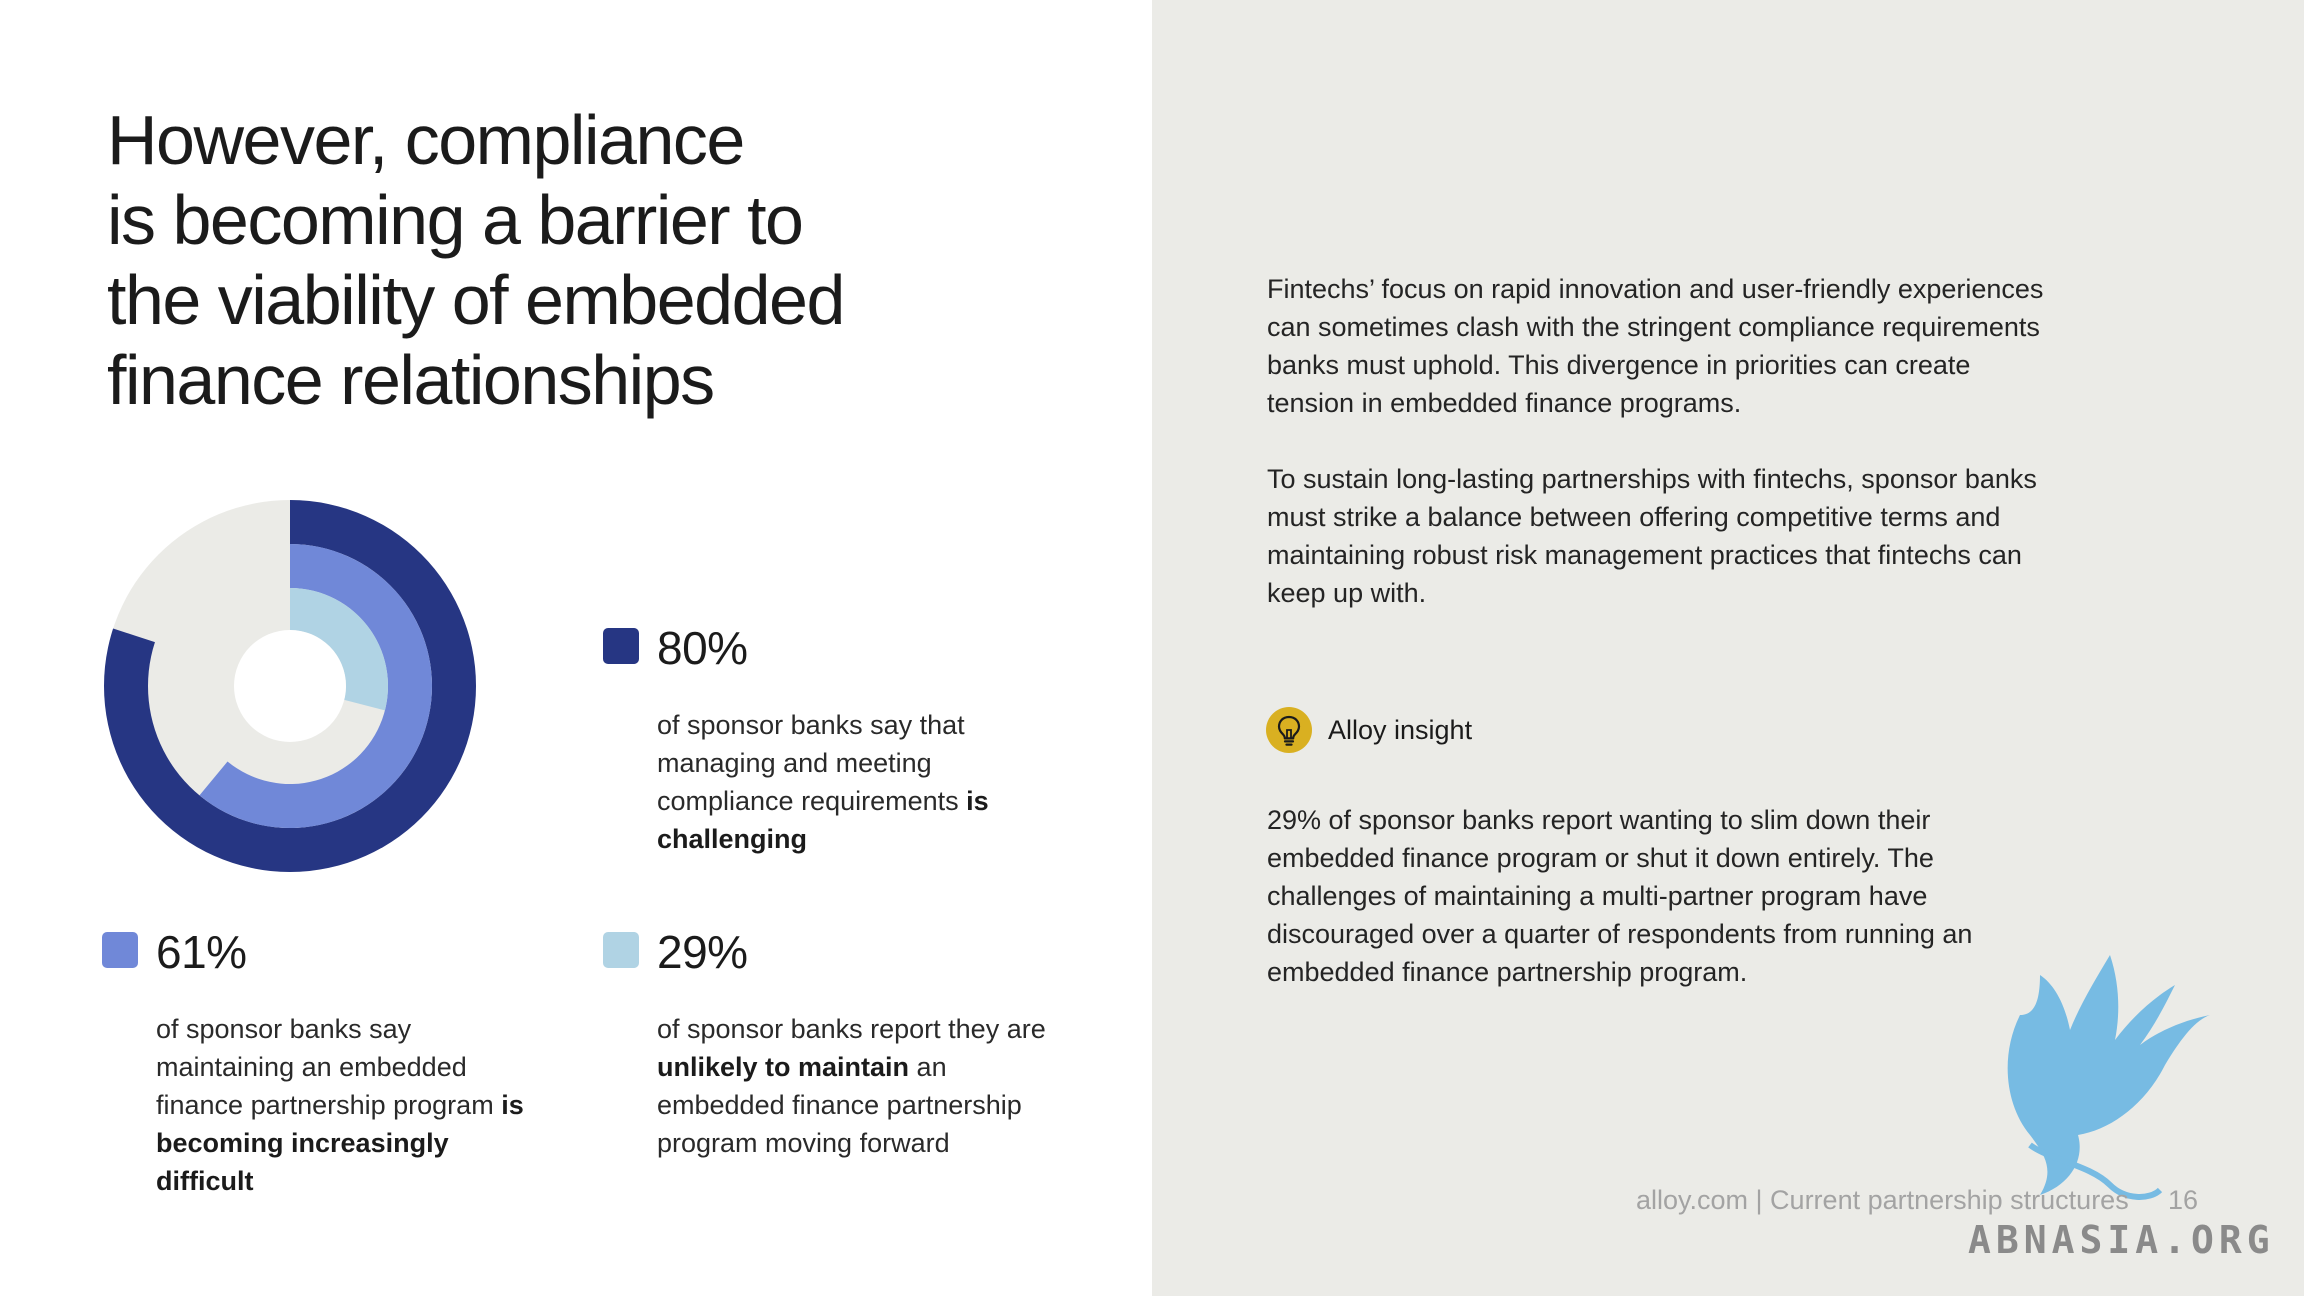 The height and width of the screenshot is (1296, 2304). Describe the element at coordinates (557, 220) in the screenshot. I see `title-line: is becoming a barrier to` at that location.